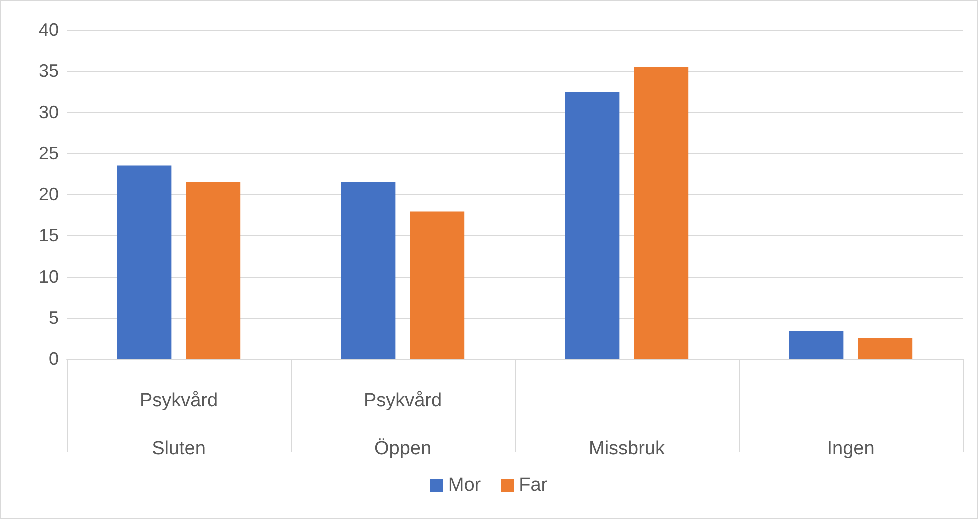 The image size is (978, 519). I want to click on x-tick-label: Missbruk, so click(627, 449).